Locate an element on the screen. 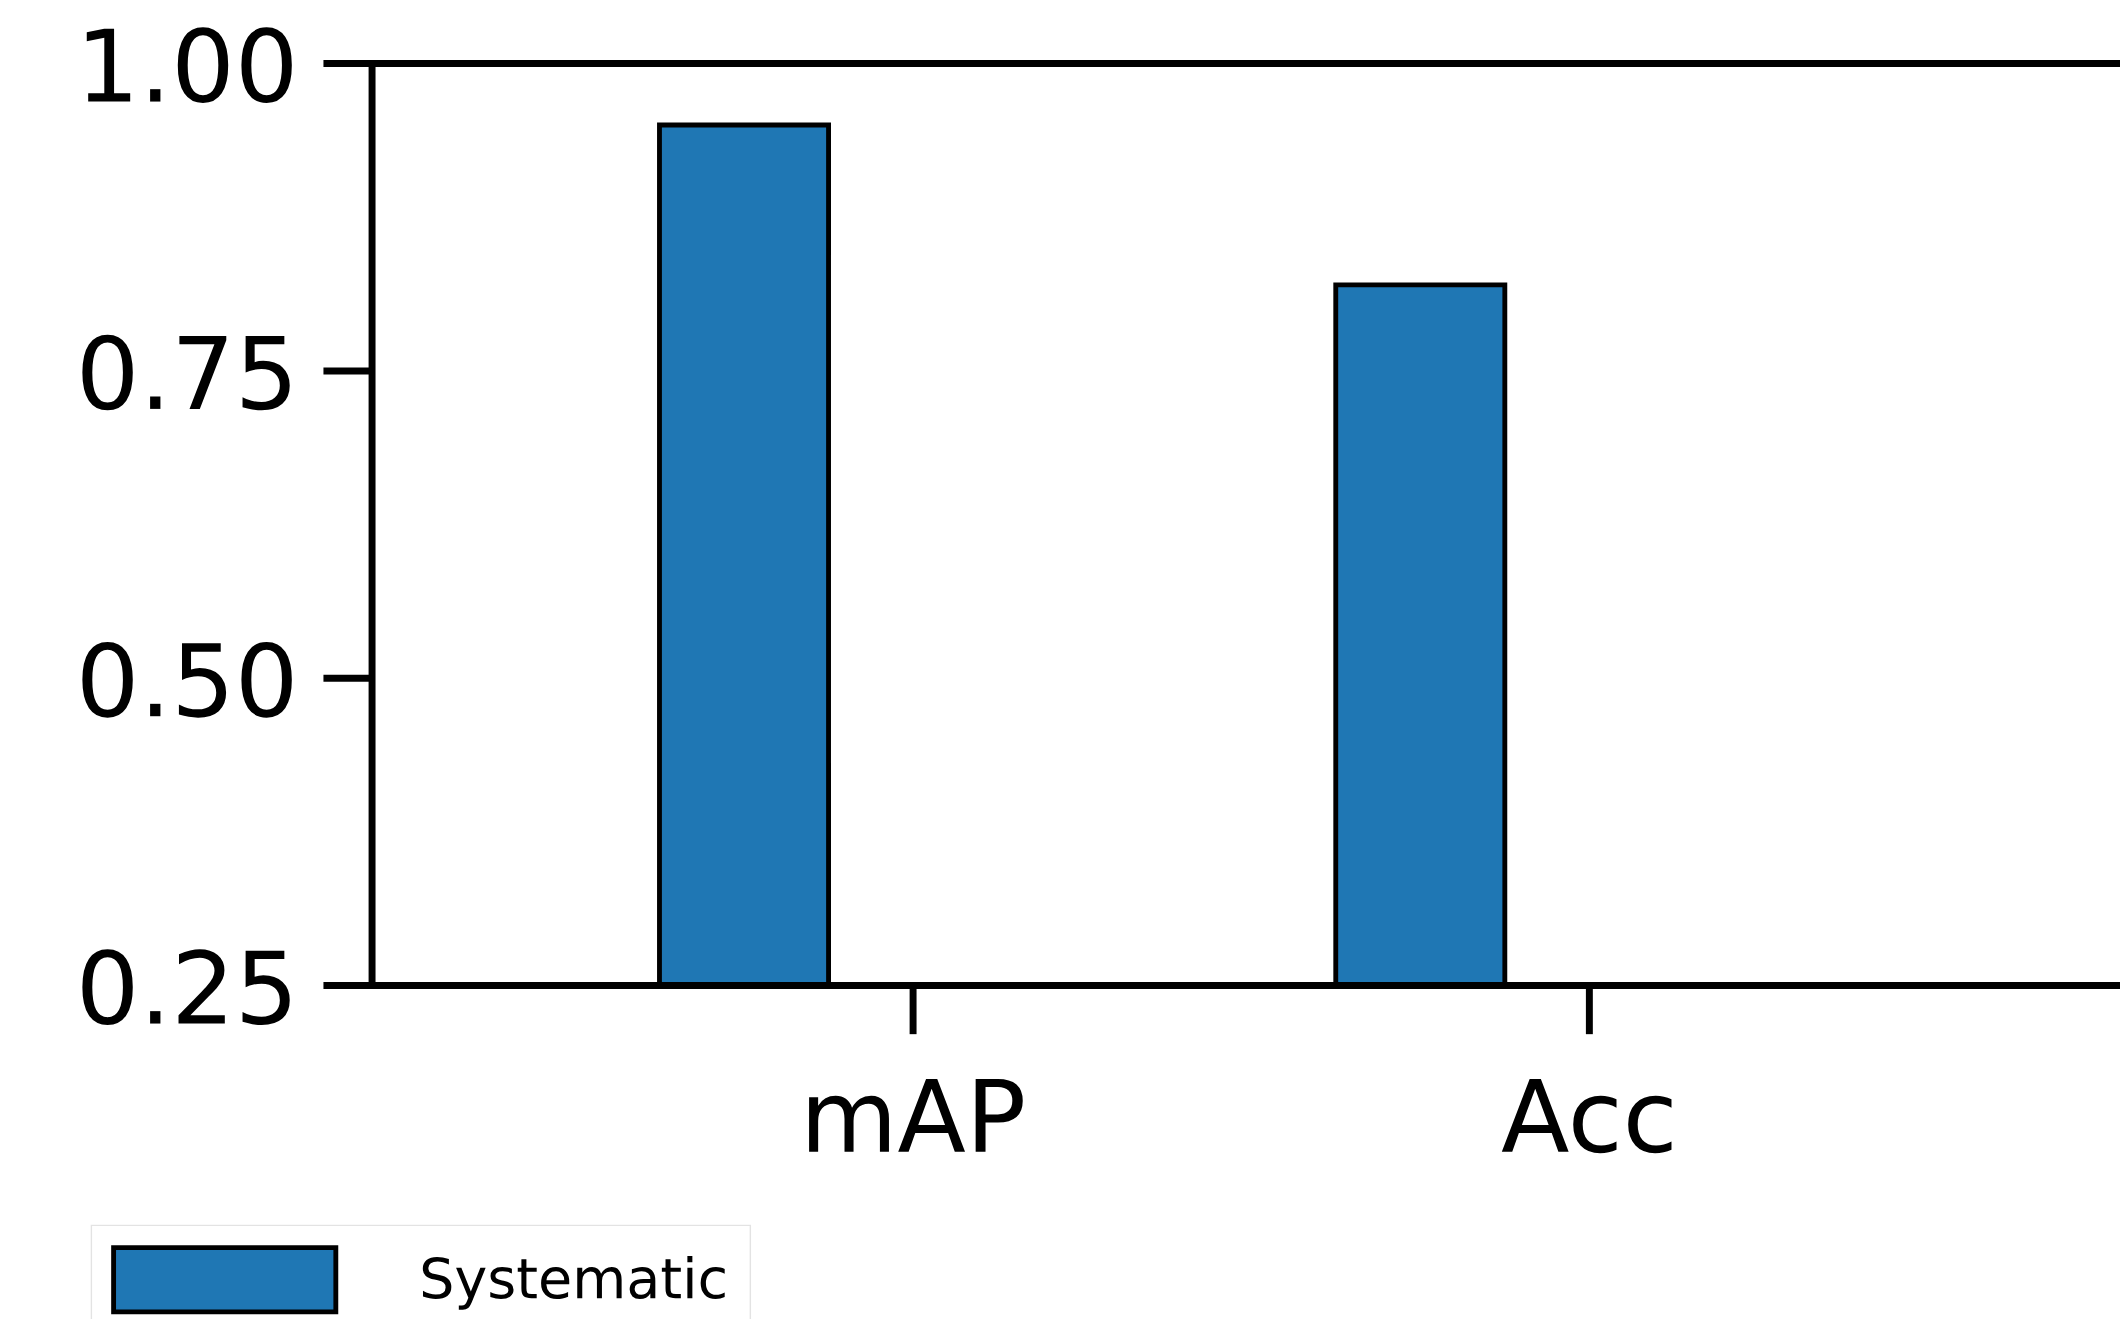 This screenshot has width=2120, height=1319. x-tick-label: mAP is located at coordinates (916, 1115).